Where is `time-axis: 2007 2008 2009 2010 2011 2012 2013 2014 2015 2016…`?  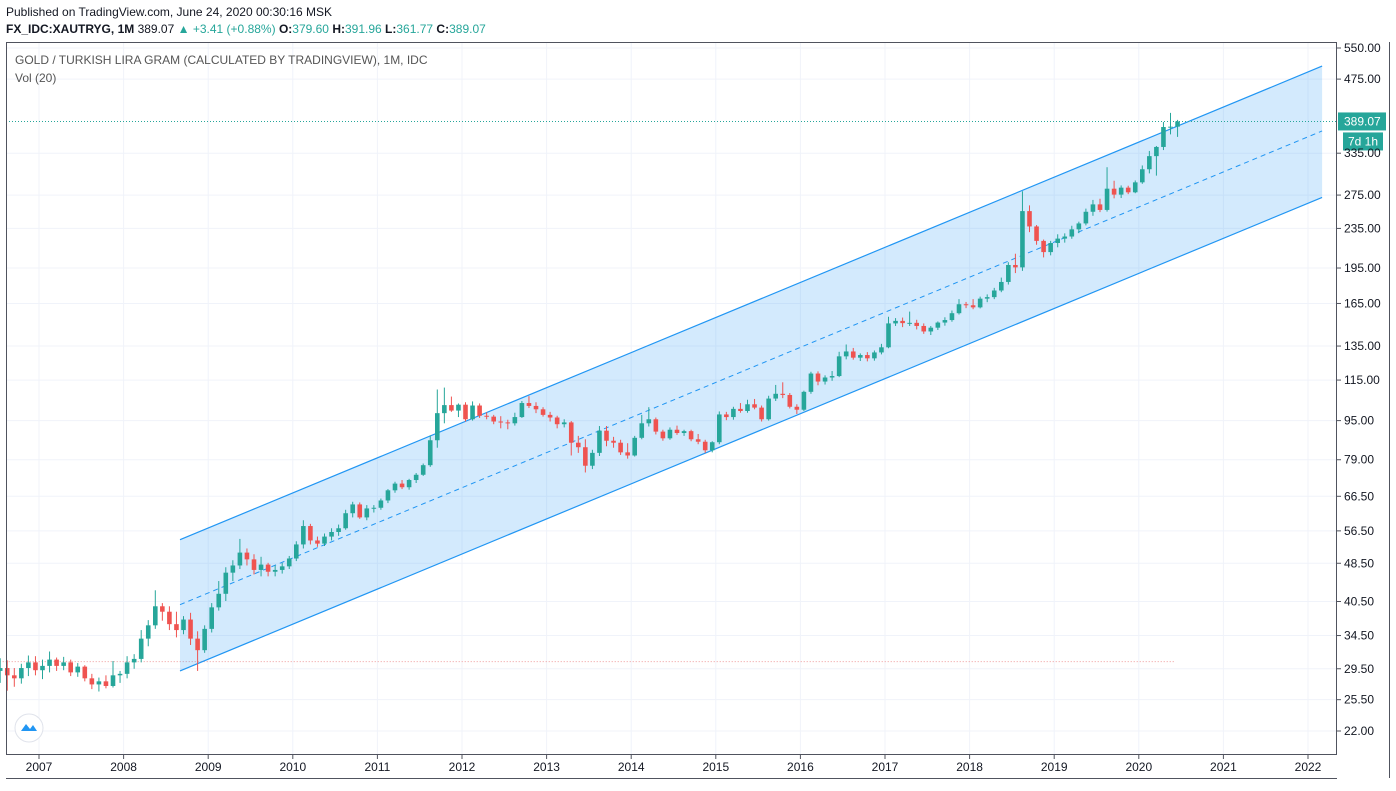
time-axis: 2007 2008 2009 2010 2011 2012 2013 2014 2015 2016… is located at coordinates (674, 764).